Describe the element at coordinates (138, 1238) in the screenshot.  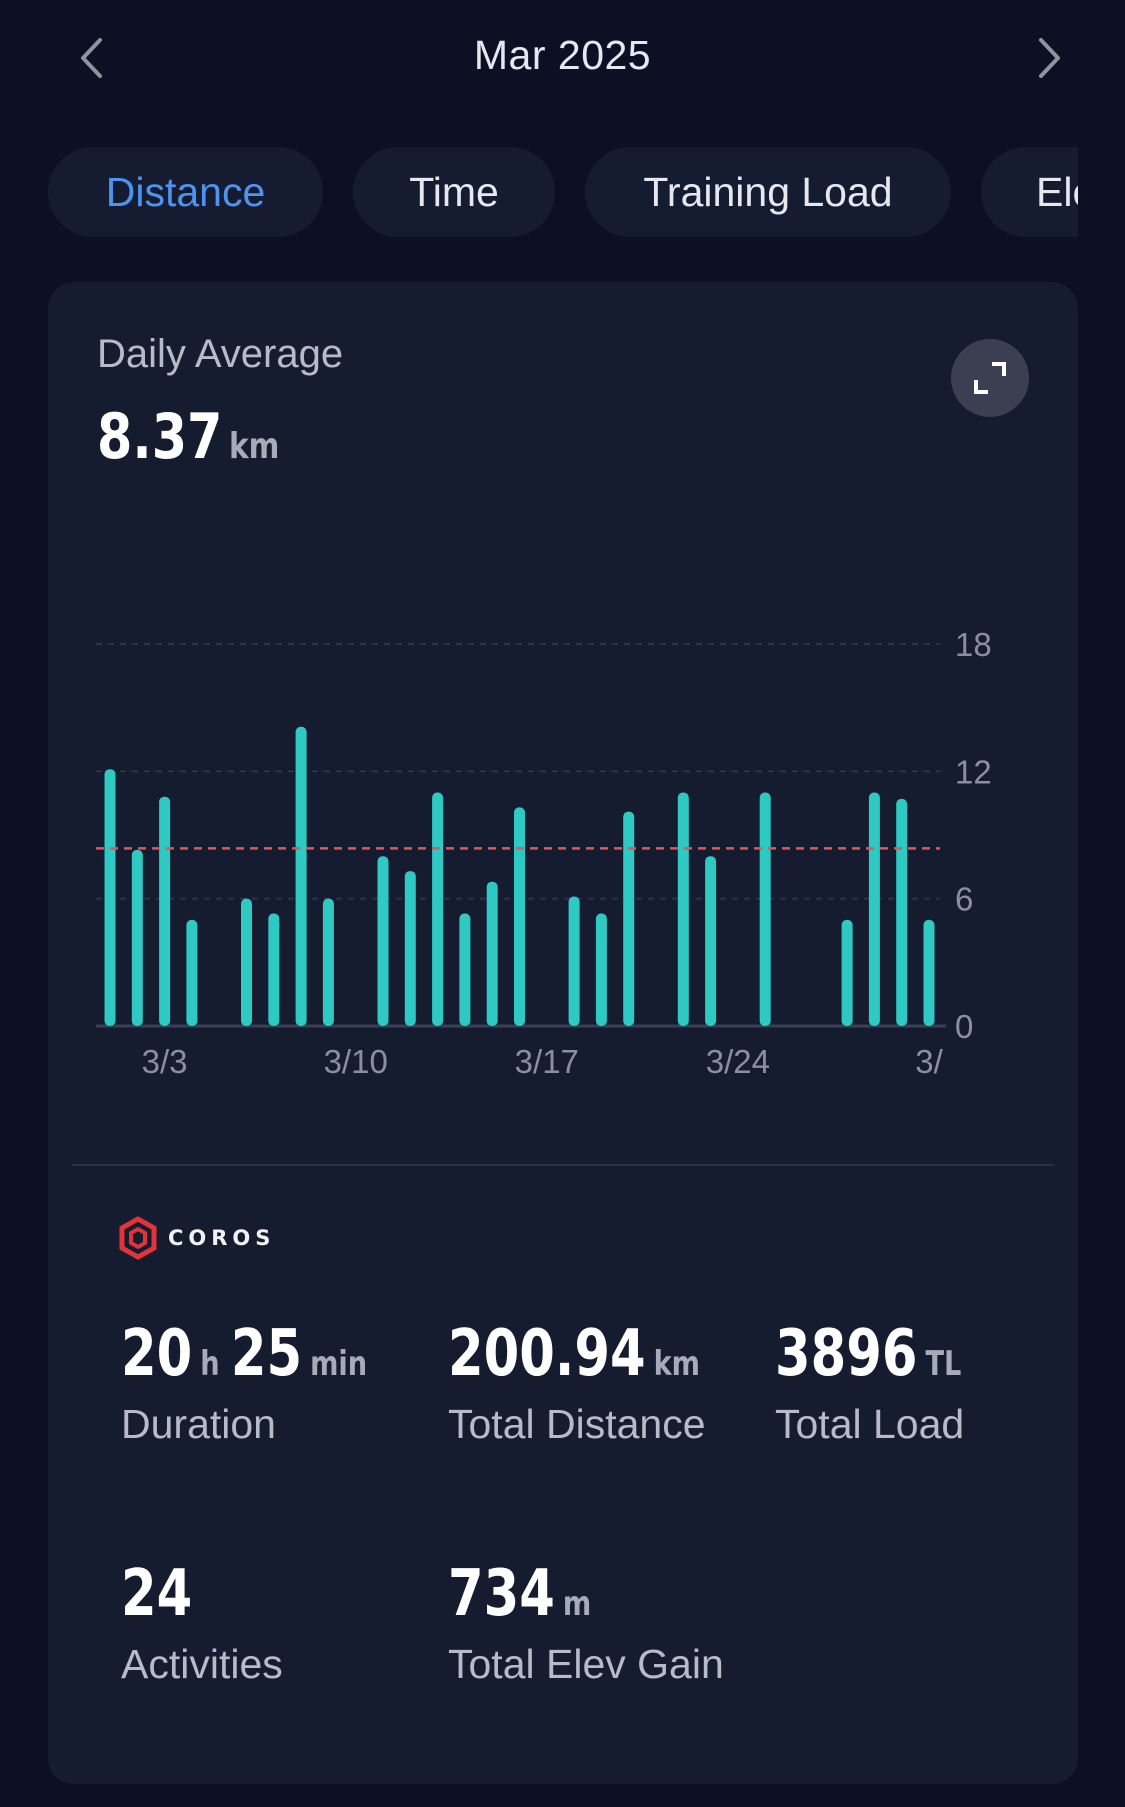
I see `coros-hexagon-icon` at that location.